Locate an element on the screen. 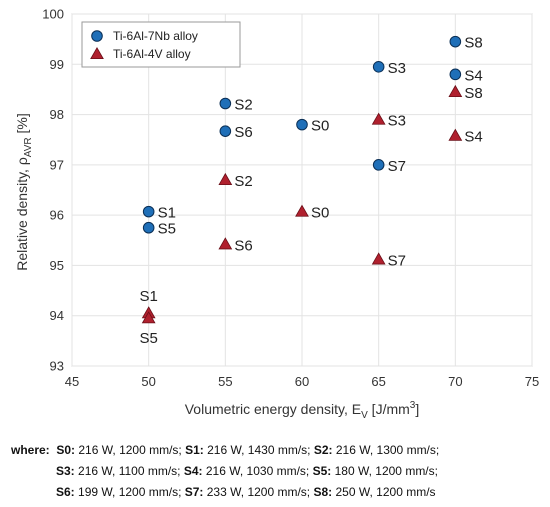  y-axis-title-unit: [%] is located at coordinates (22, 125).